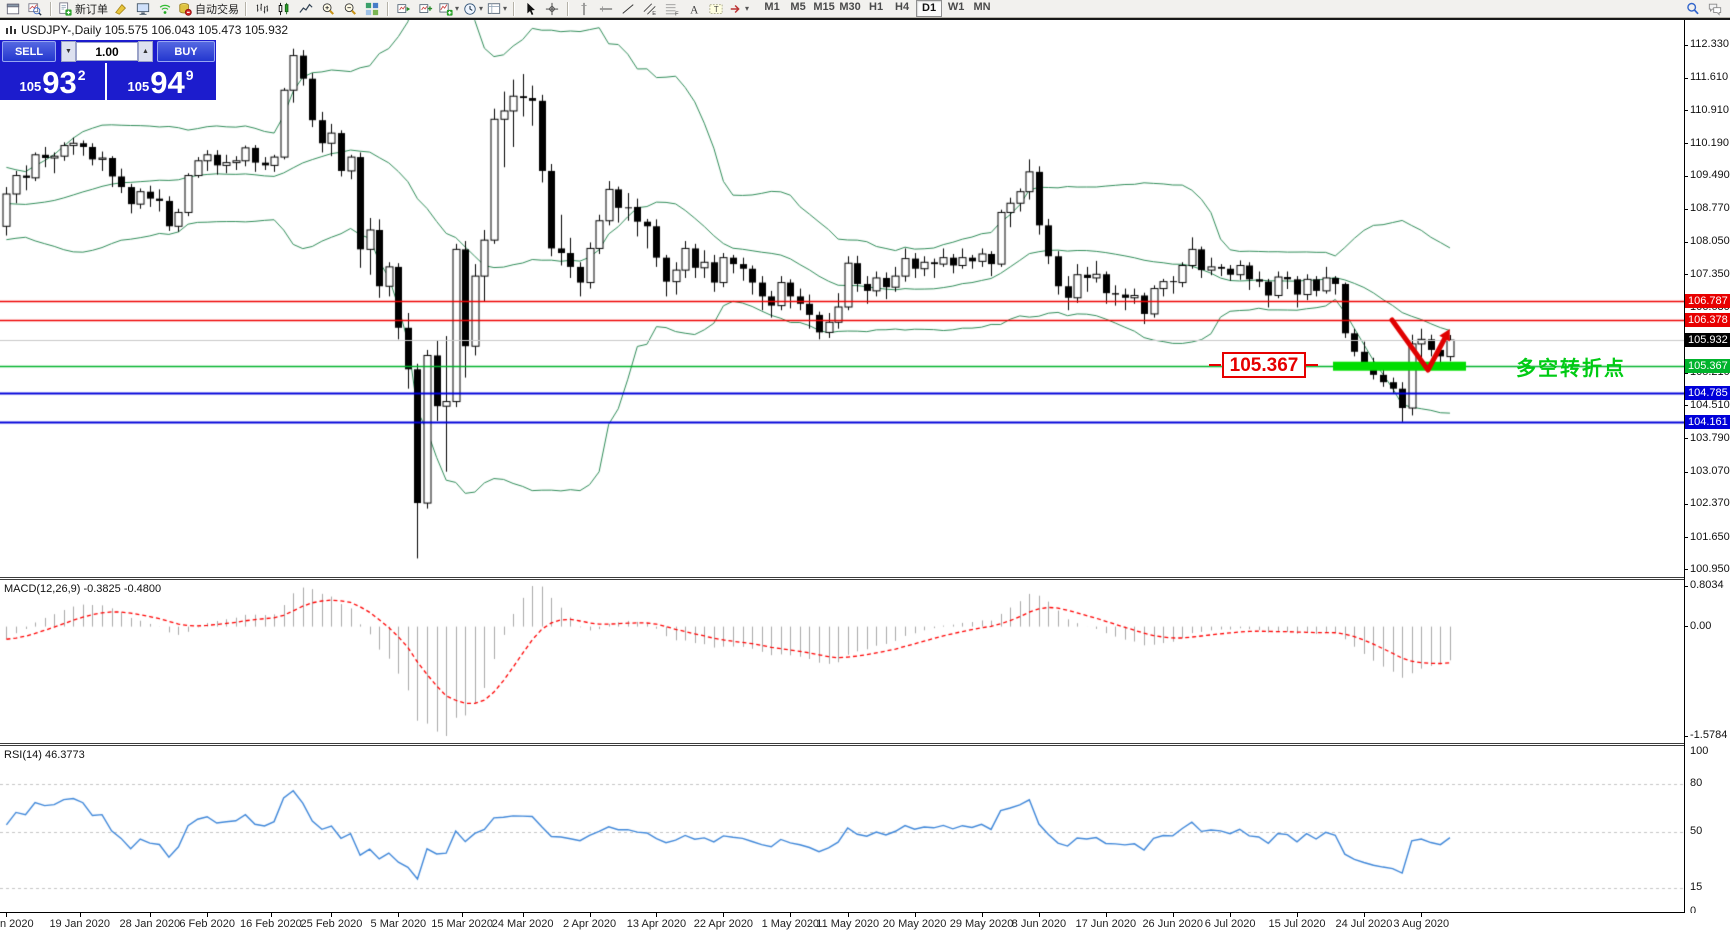 The image size is (1730, 941). I want to click on date-label: 15 Jul 2020, so click(1297, 924).